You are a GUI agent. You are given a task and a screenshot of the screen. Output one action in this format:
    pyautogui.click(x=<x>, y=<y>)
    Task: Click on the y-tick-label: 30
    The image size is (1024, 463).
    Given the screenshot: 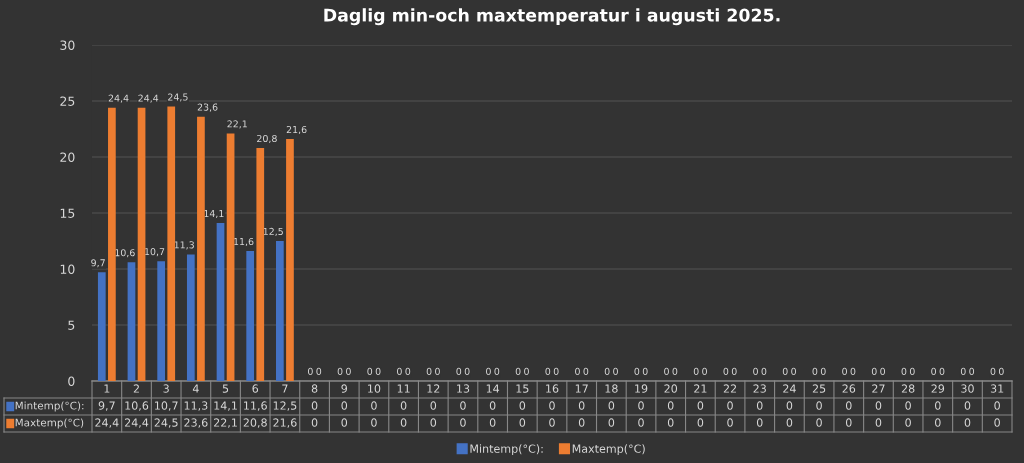 What is the action you would take?
    pyautogui.click(x=67, y=45)
    